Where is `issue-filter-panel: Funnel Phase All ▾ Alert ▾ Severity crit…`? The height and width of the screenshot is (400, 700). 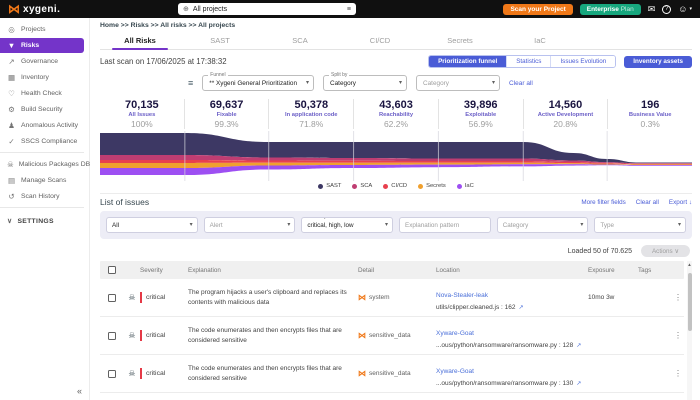
issue-filter-panel: Funnel Phase All ▾ Alert ▾ Severity crit… is located at coordinates (396, 225).